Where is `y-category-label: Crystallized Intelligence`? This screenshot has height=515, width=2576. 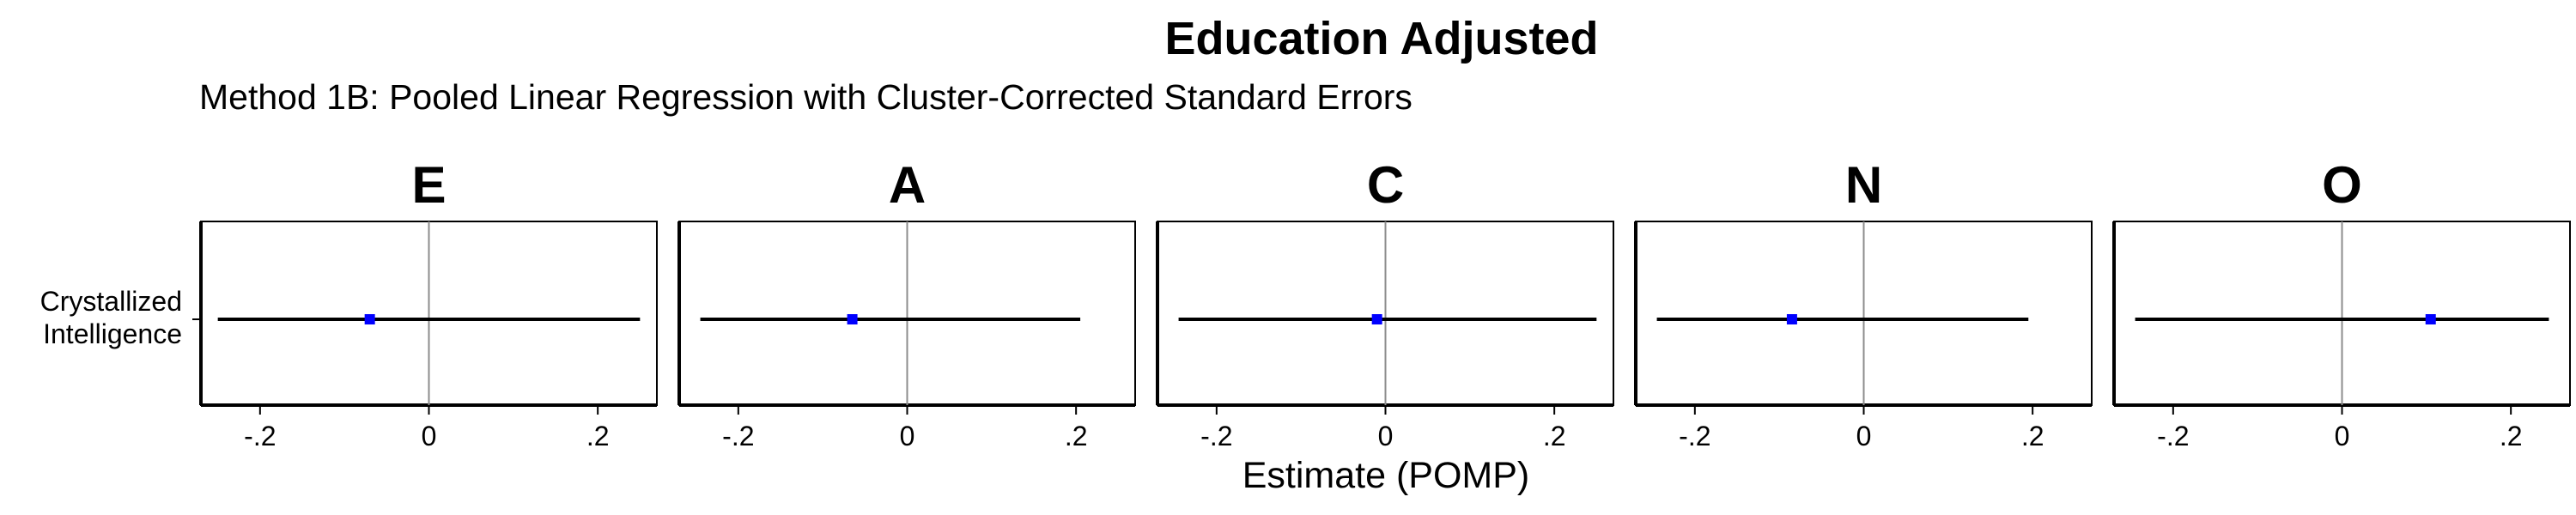 y-category-label: Crystallized Intelligence is located at coordinates (111, 317).